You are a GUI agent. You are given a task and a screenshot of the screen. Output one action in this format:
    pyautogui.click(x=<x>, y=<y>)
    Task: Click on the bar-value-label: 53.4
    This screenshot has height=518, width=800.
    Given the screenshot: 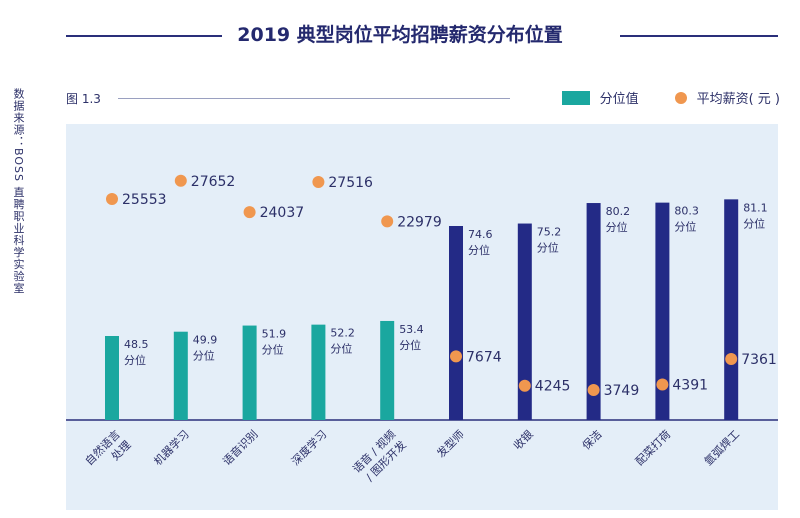 What is the action you would take?
    pyautogui.click(x=411, y=329)
    